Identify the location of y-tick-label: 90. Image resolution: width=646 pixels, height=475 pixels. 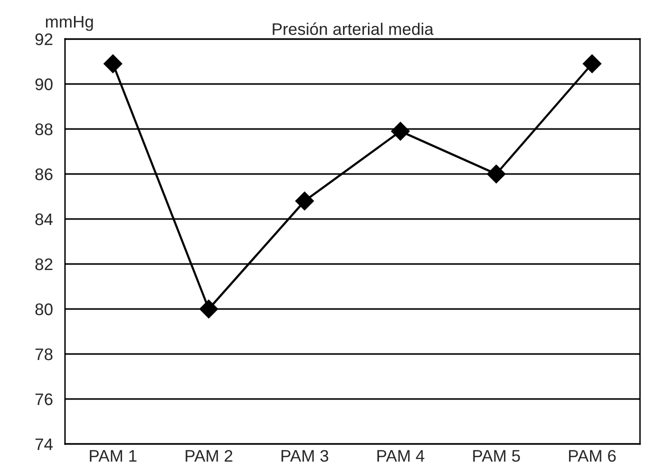
(44, 84).